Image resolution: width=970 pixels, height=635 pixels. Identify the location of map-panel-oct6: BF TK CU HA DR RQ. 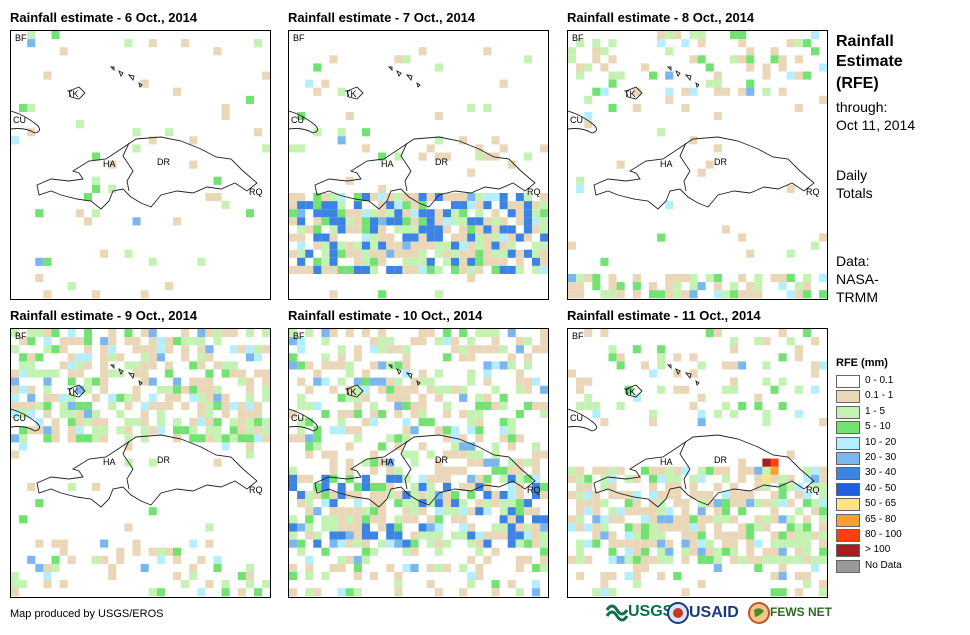
(140, 165).